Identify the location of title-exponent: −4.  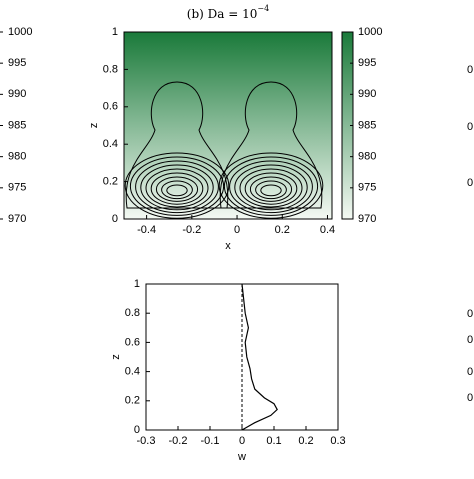
(263, 8).